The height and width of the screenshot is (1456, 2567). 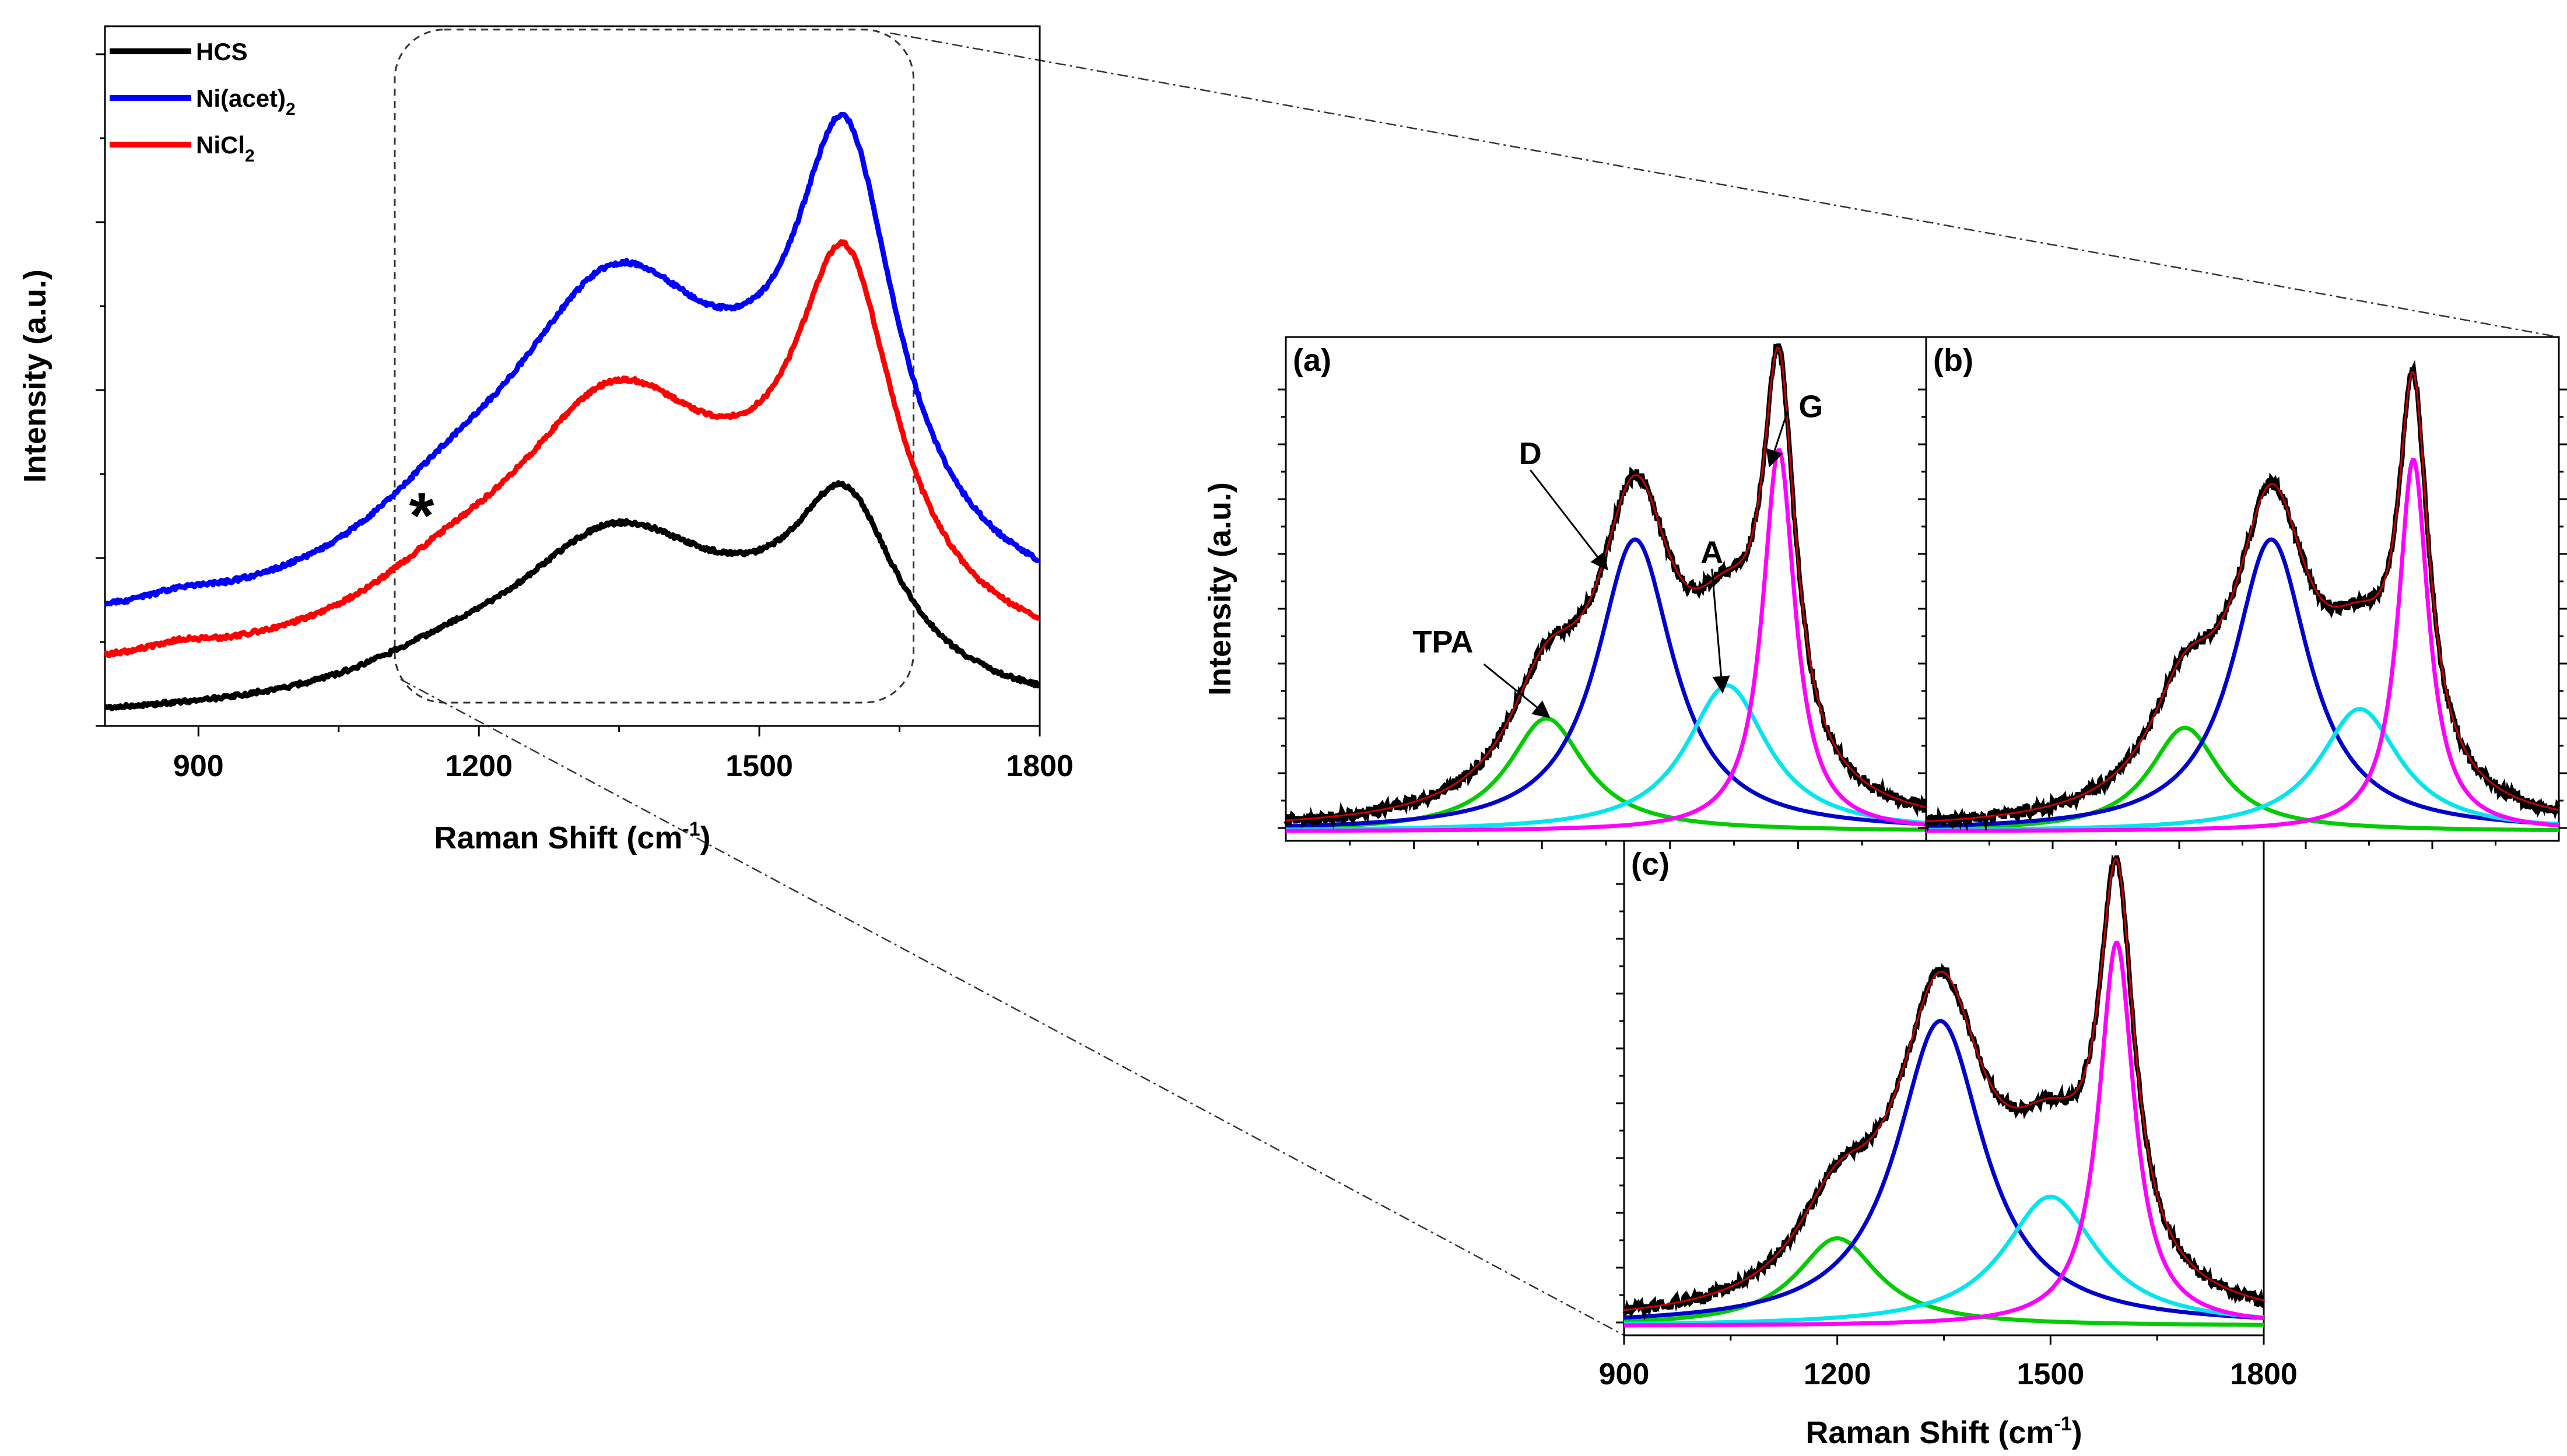 I want to click on legend-label: NiCl2, so click(x=225, y=148).